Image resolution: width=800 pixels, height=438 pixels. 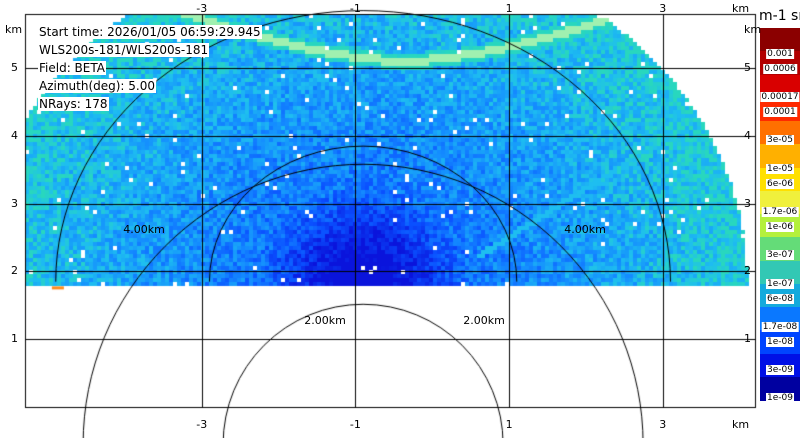 I want to click on colorbar-label: 3e-09, so click(x=780, y=370).